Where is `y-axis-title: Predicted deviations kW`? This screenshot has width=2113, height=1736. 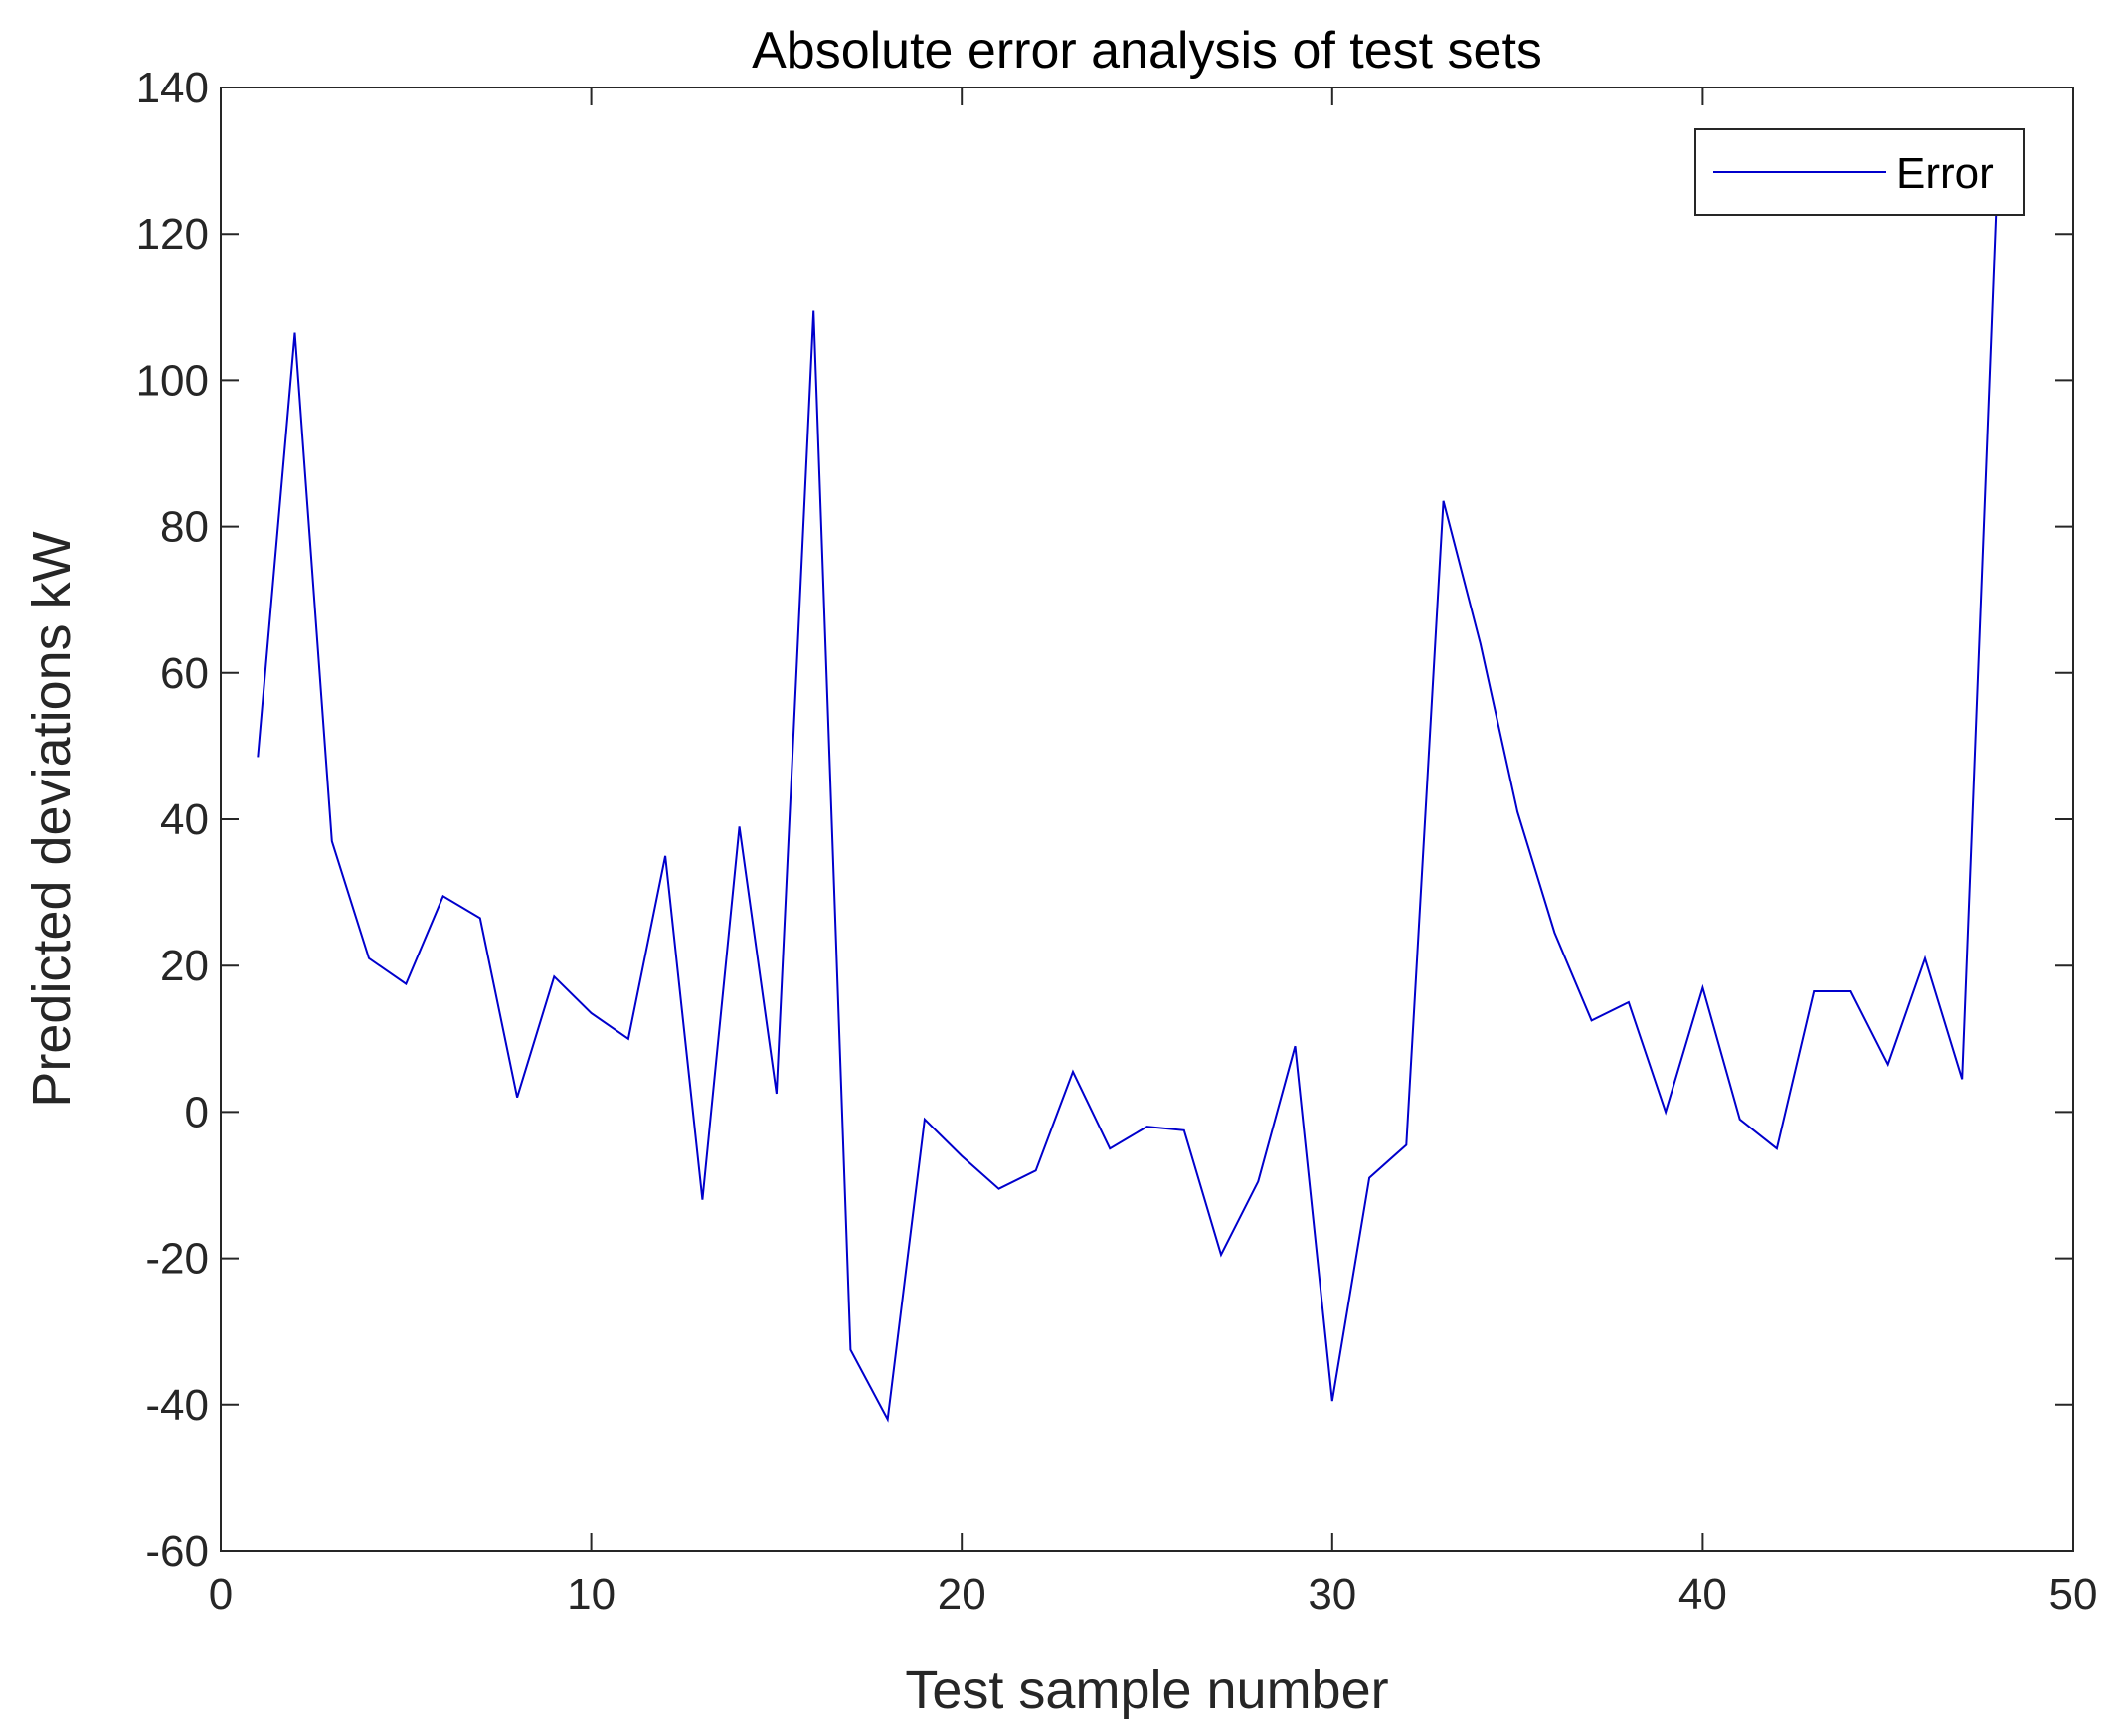
y-axis-title: Predicted deviations kW is located at coordinates (52, 819).